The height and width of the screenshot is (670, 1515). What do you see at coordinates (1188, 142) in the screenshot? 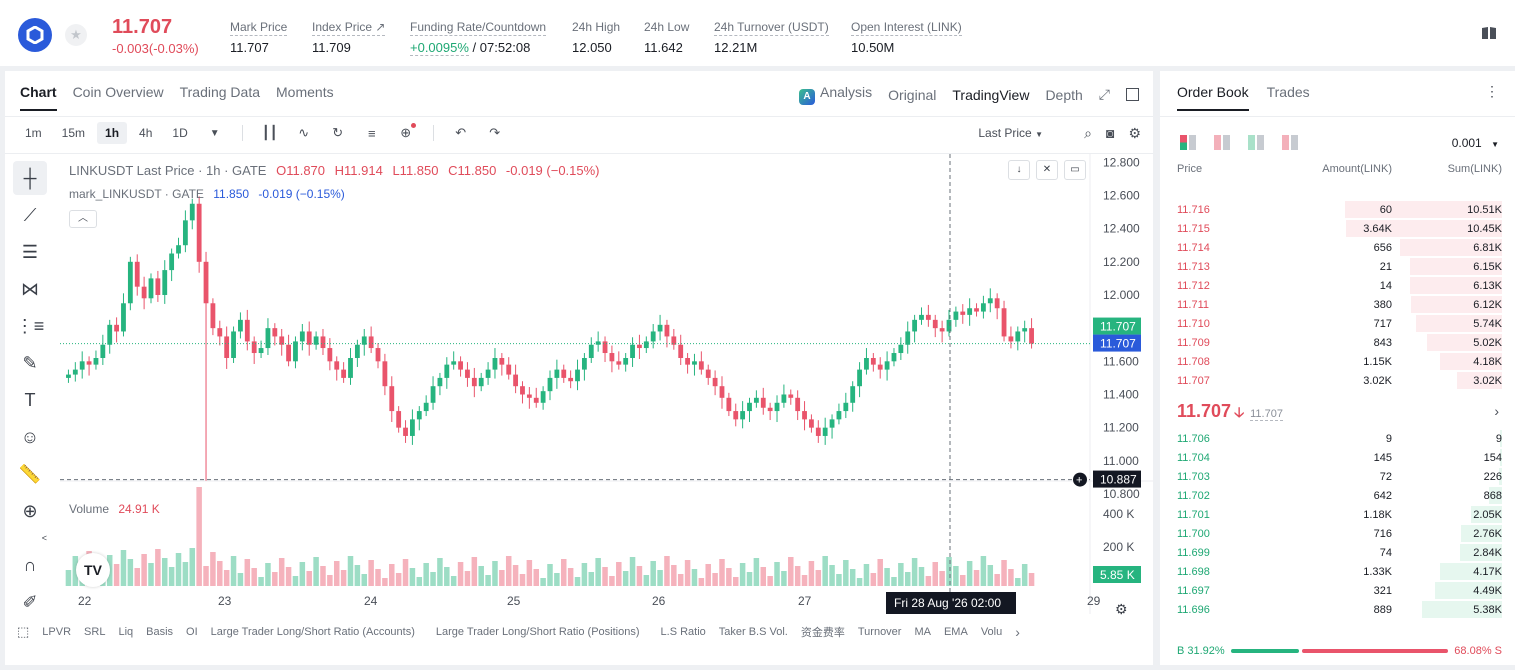
I see `view-both-icon` at bounding box center [1188, 142].